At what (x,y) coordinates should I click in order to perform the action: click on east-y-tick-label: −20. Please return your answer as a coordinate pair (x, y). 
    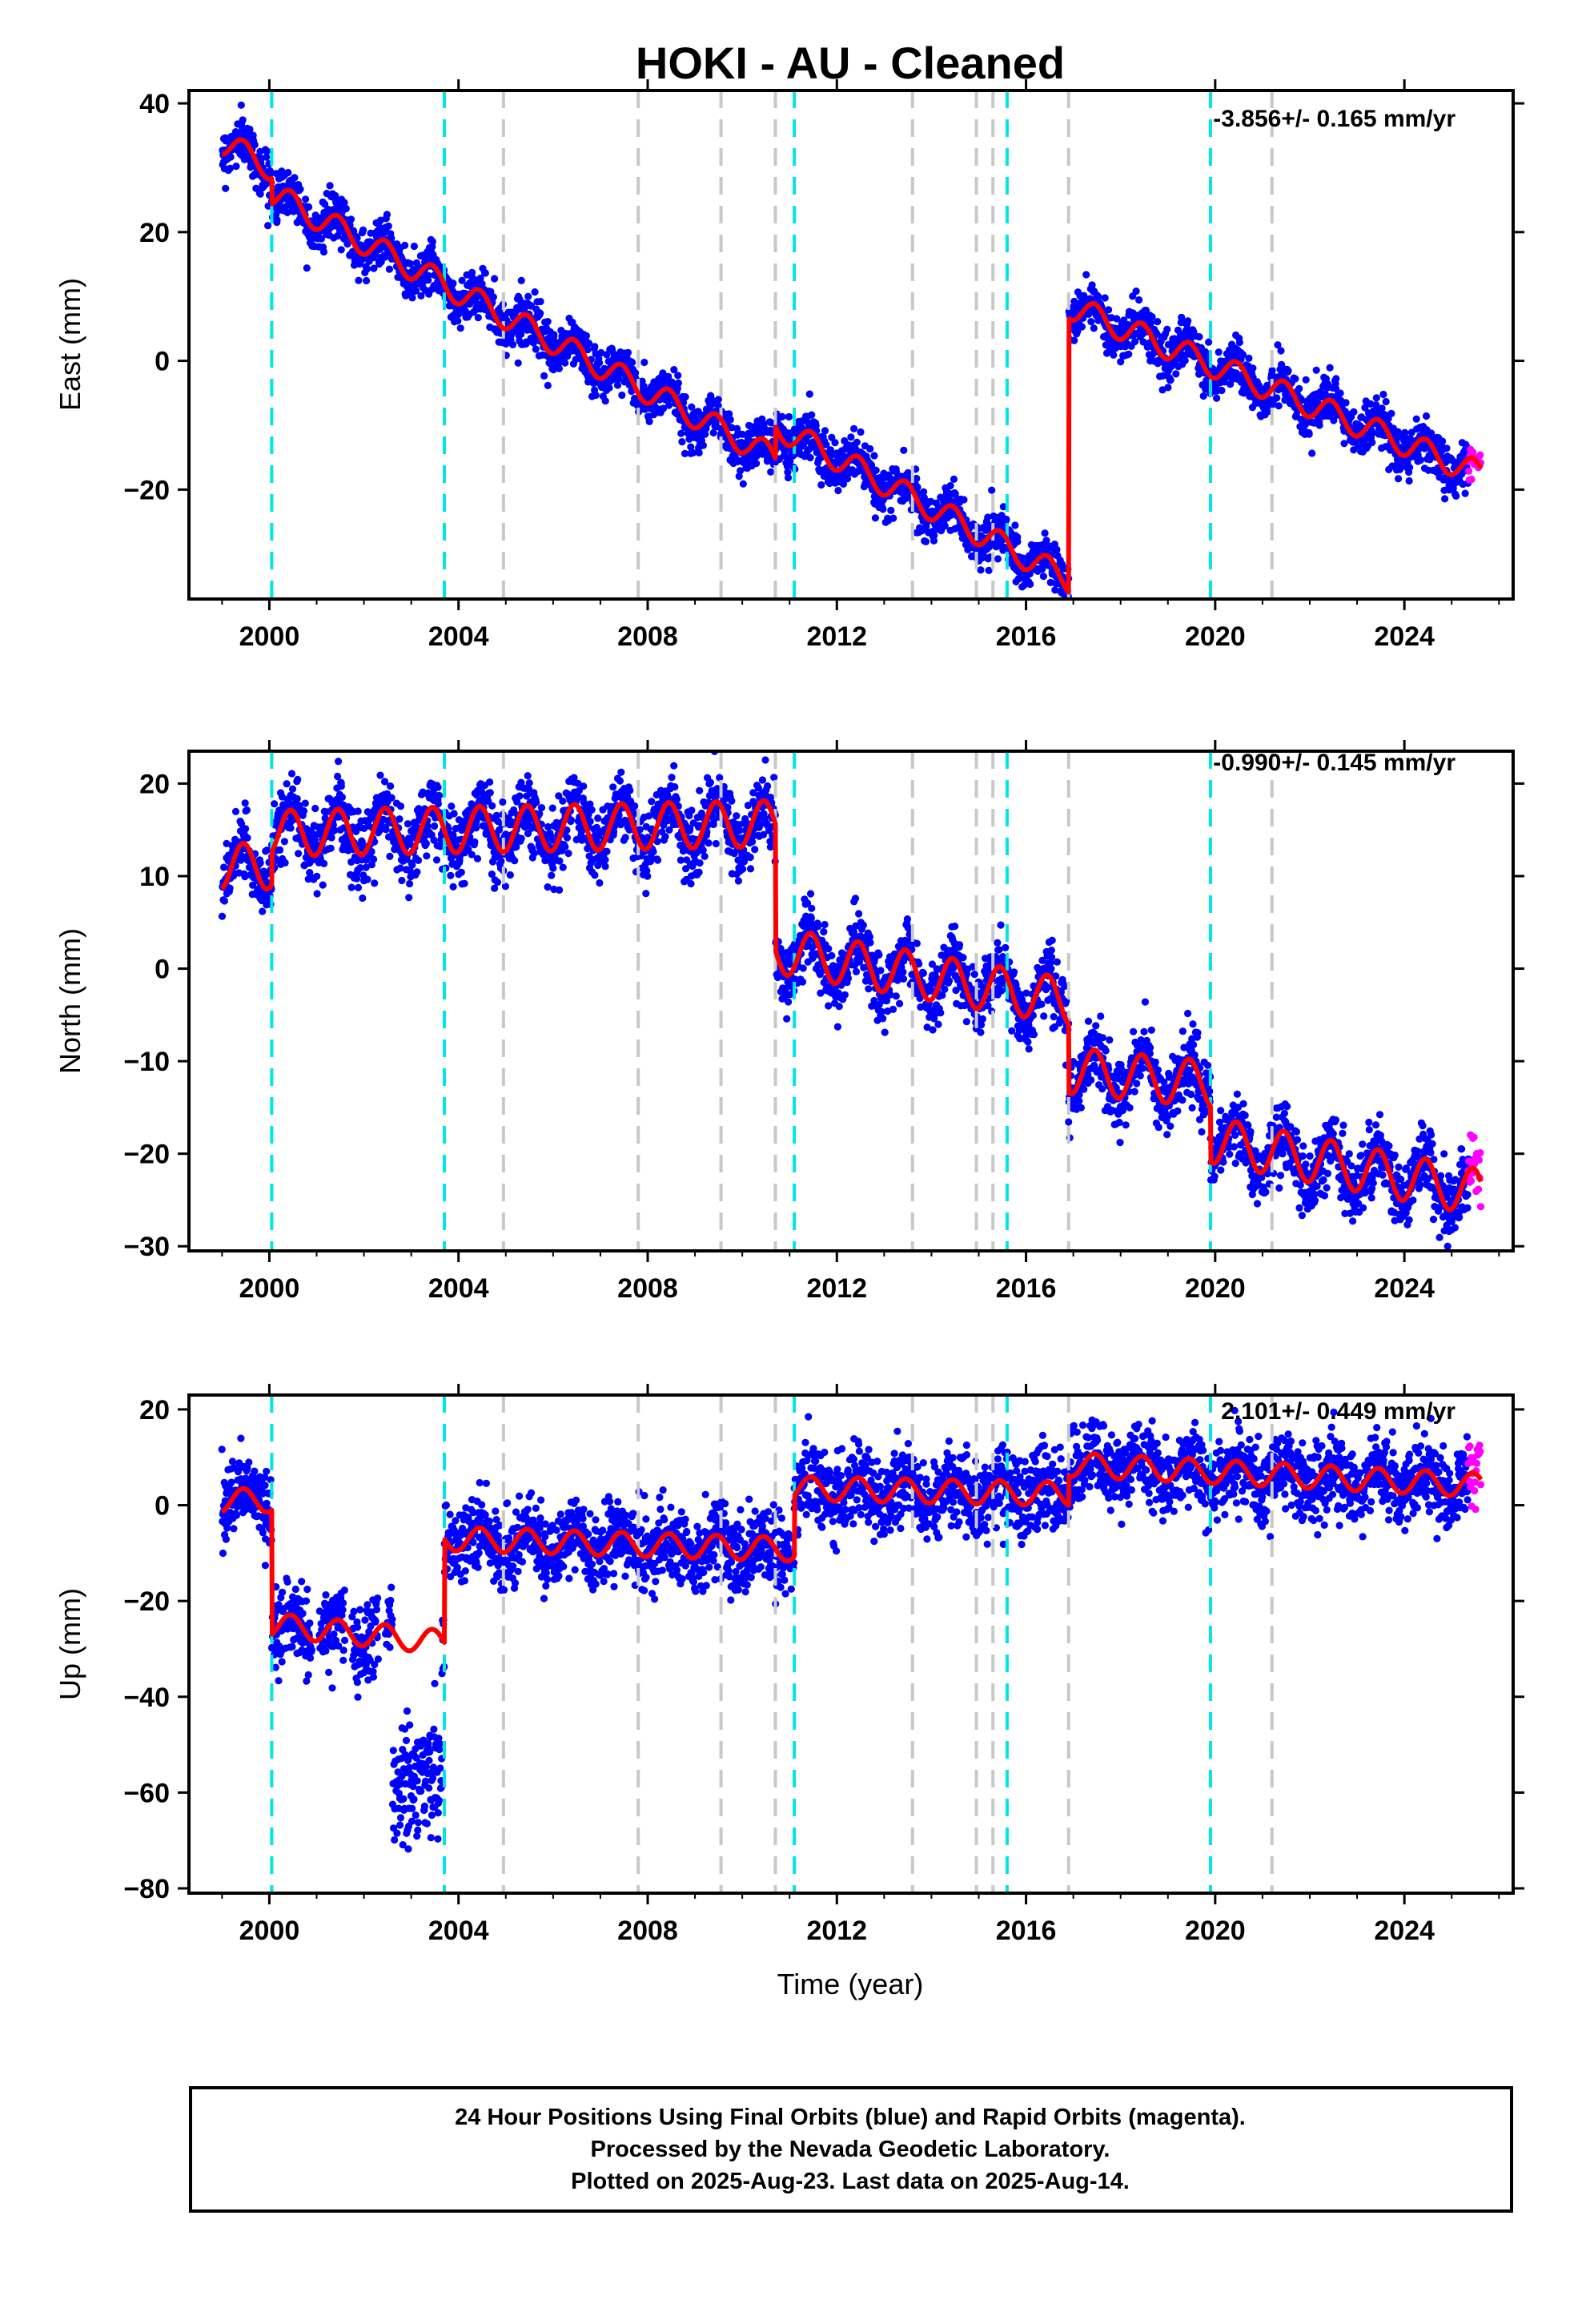
    Looking at the image, I should click on (146, 490).